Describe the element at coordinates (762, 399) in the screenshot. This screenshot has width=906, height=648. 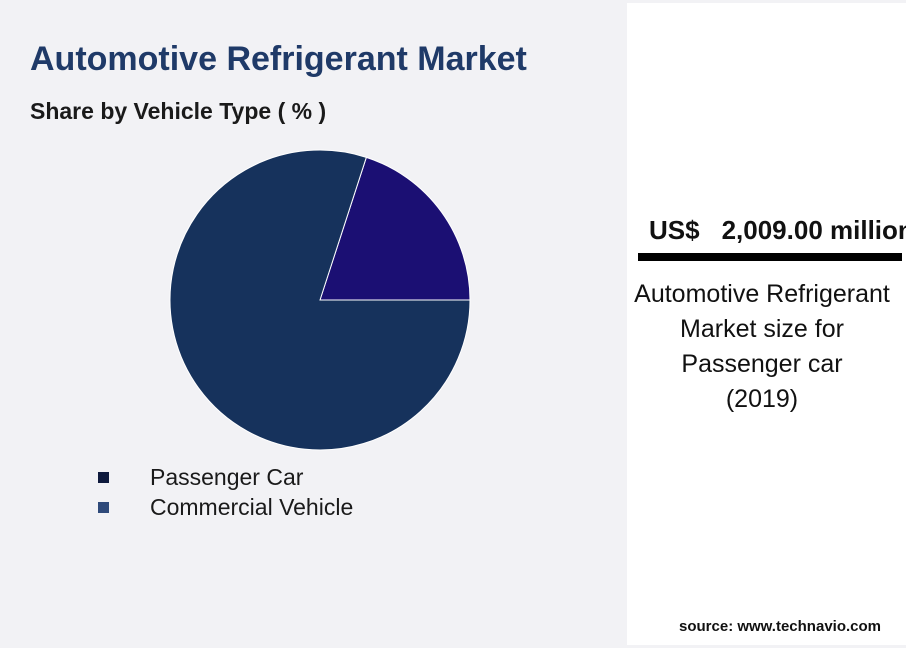
I see `market-year: (2019)` at that location.